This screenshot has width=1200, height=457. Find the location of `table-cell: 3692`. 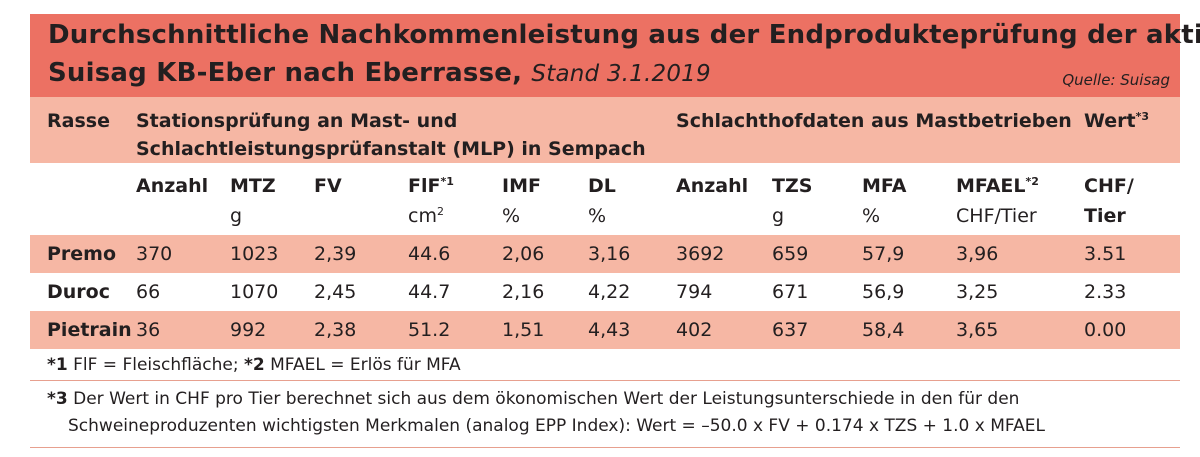

table-cell: 3692 is located at coordinates (724, 254).